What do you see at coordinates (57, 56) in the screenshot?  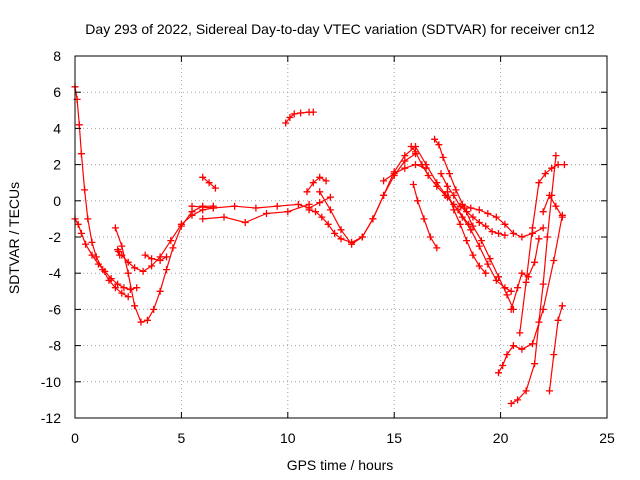 I see `y-tick-label: 8` at bounding box center [57, 56].